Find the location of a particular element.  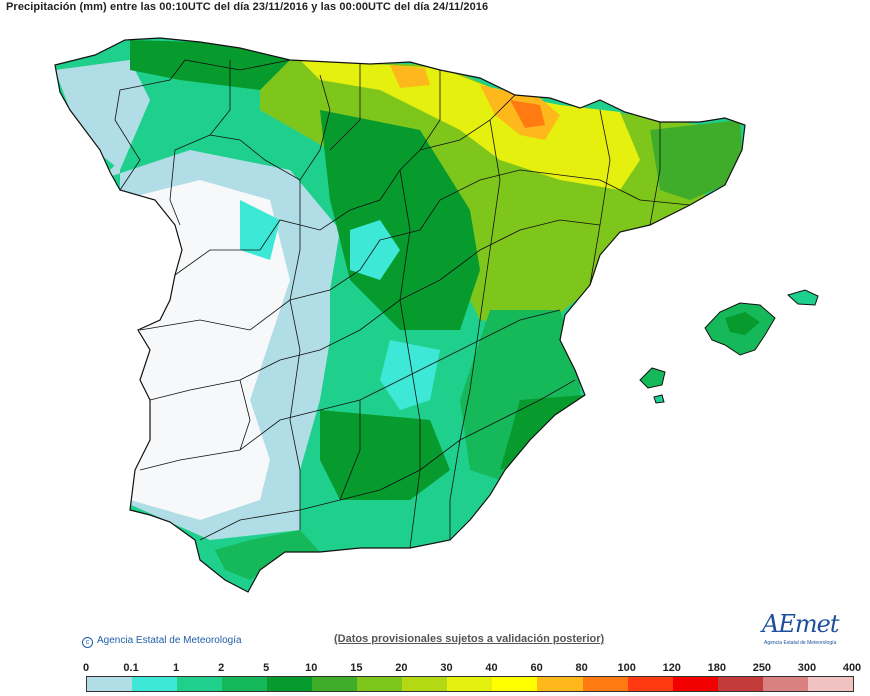

formentera-island is located at coordinates (659, 399).